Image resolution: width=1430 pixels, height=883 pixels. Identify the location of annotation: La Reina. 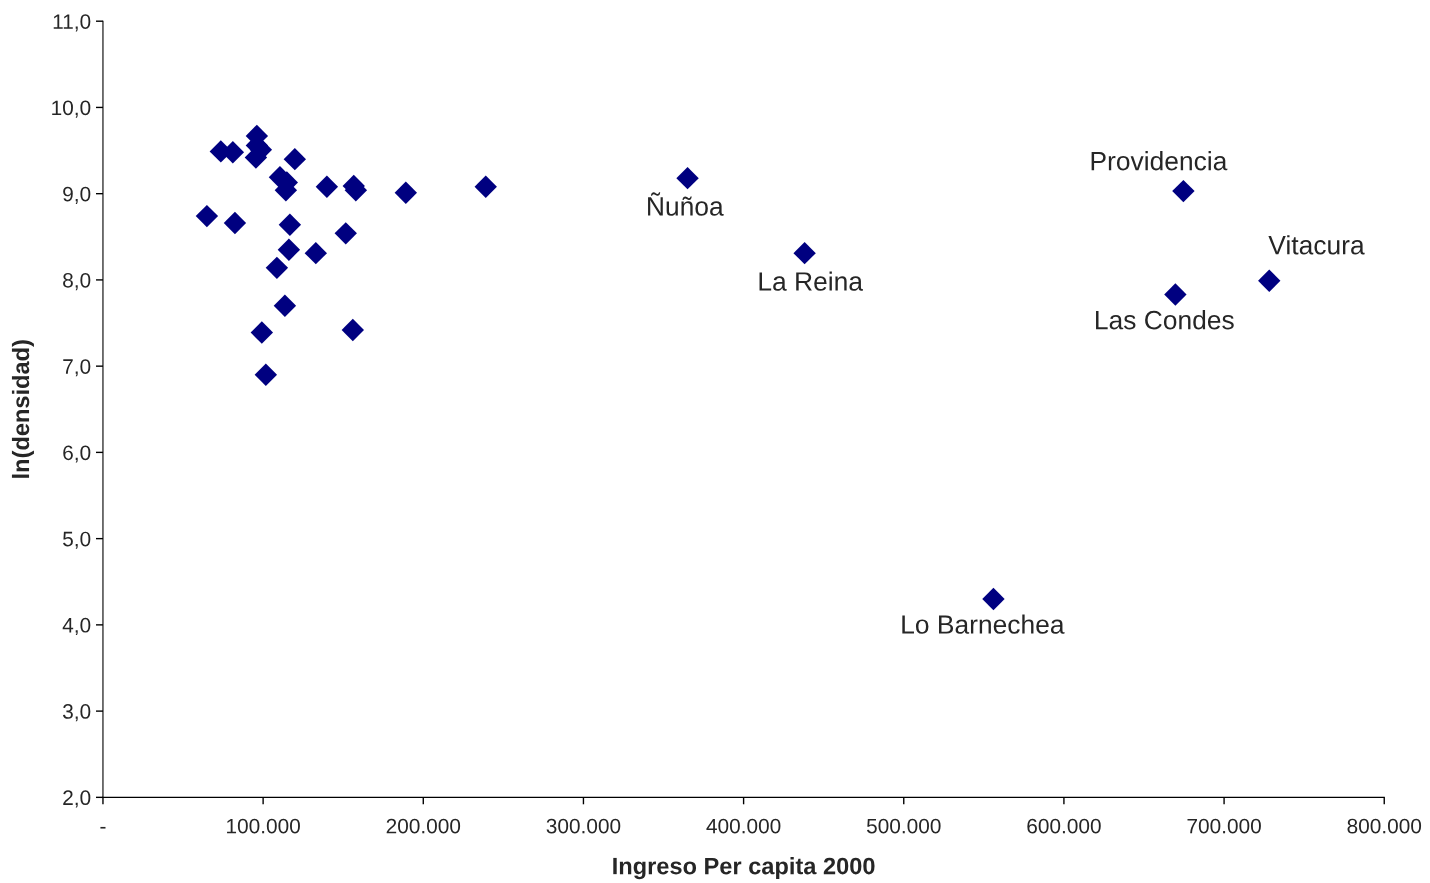
(811, 281).